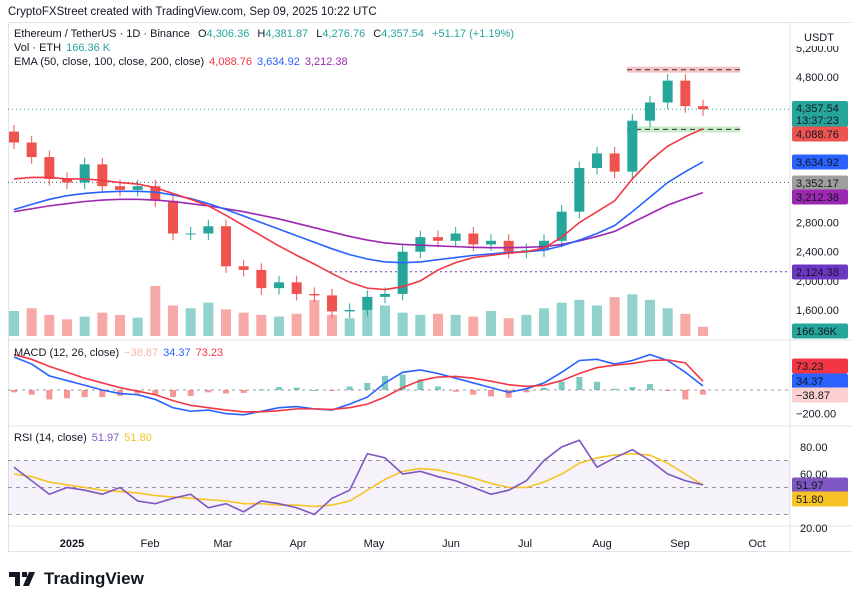  What do you see at coordinates (814, 529) in the screenshot?
I see `rsi-tick-label: 20.00` at bounding box center [814, 529].